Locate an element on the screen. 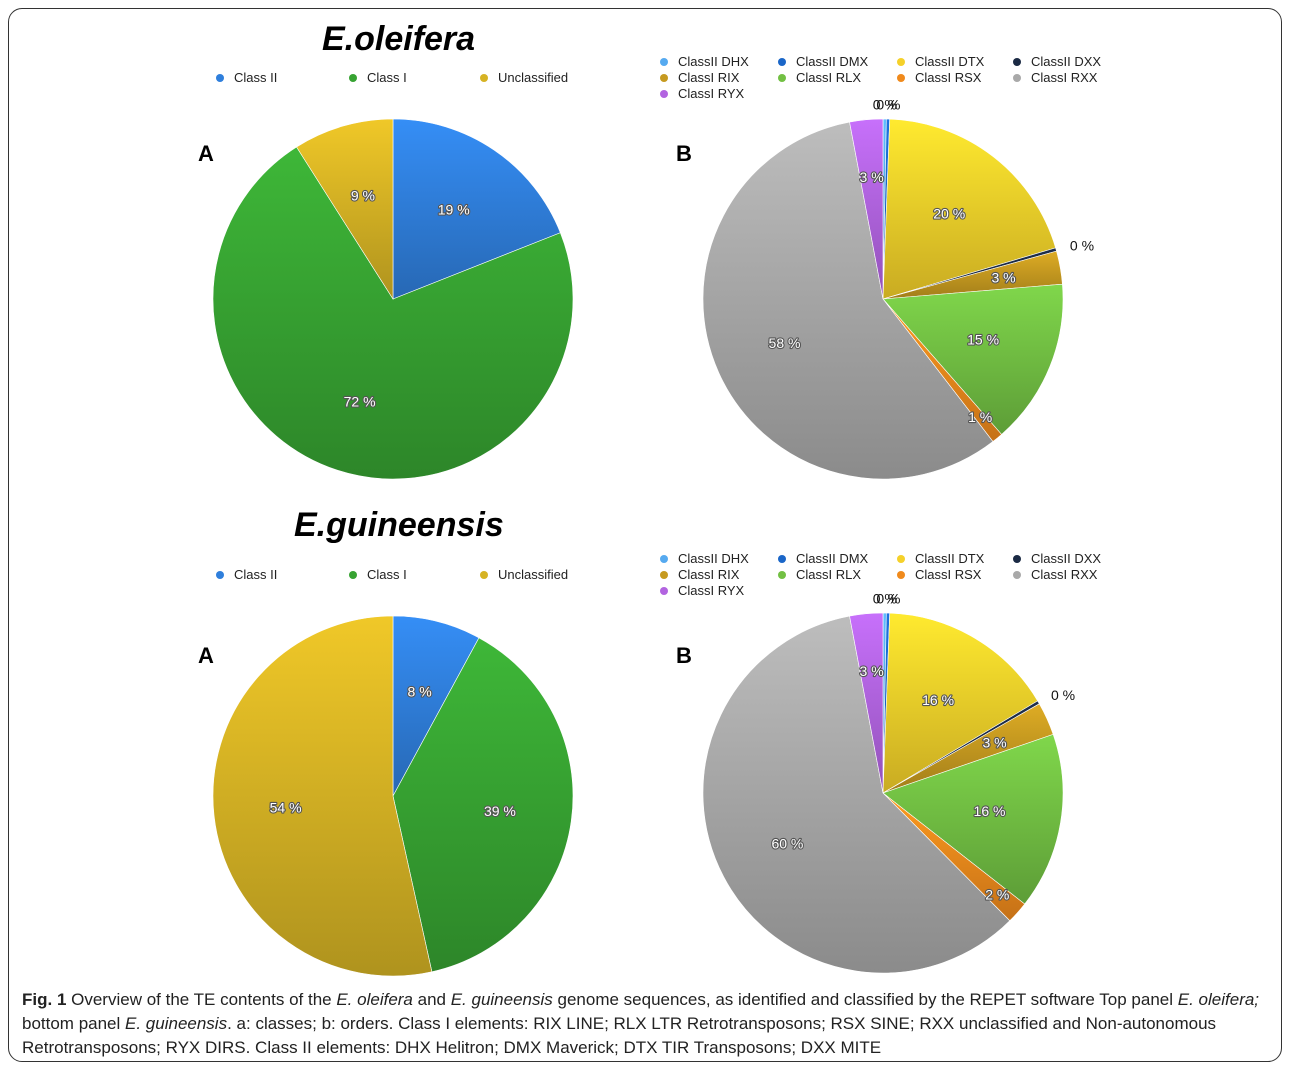 The image size is (1292, 1072). legend-item: ClassI RYX is located at coordinates (702, 93).